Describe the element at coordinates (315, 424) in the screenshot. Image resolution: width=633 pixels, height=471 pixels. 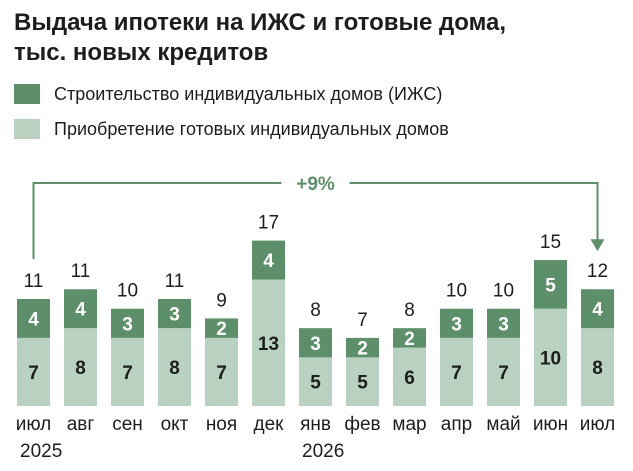
I see `x-tick-label: янв` at that location.